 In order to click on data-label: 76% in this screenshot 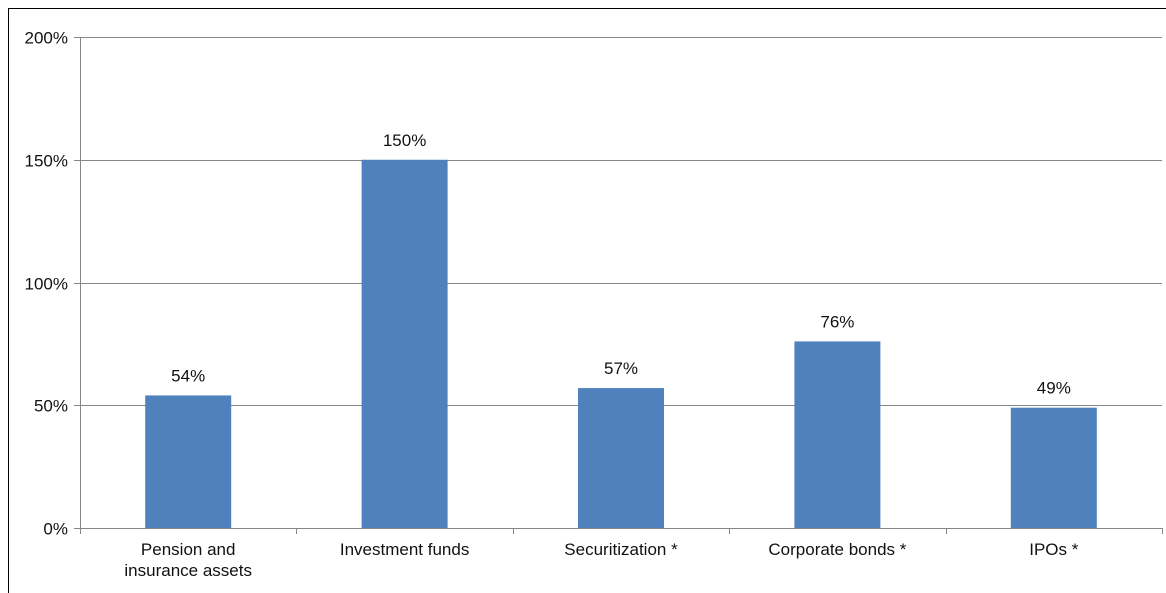, I will do `click(837, 321)`.